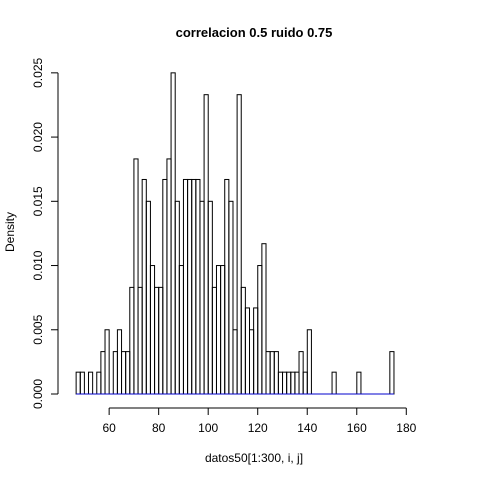  What do you see at coordinates (38, 73) in the screenshot?
I see `y-tick-label: 0.025` at bounding box center [38, 73].